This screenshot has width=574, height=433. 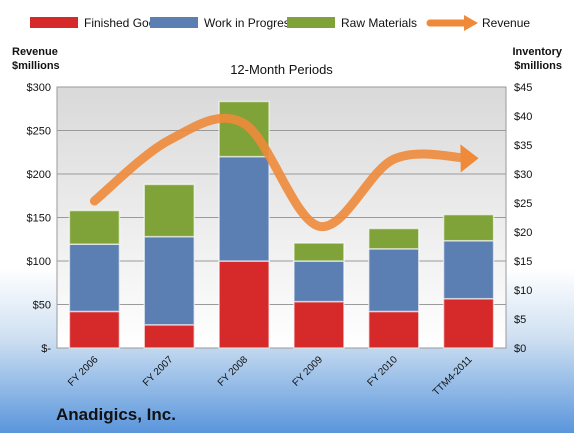 What do you see at coordinates (36, 59) in the screenshot?
I see `left-axis-label: Revenue $millions` at bounding box center [36, 59].